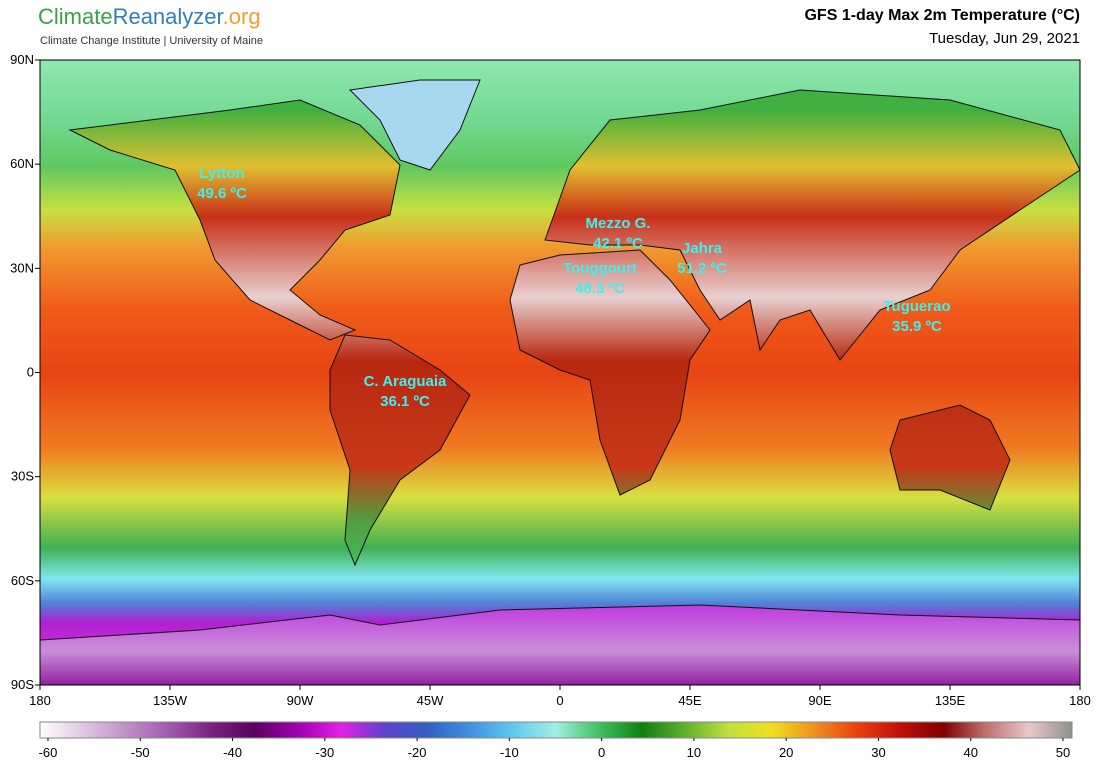  What do you see at coordinates (970, 752) in the screenshot?
I see `colorbar-tick-label: 40` at bounding box center [970, 752].